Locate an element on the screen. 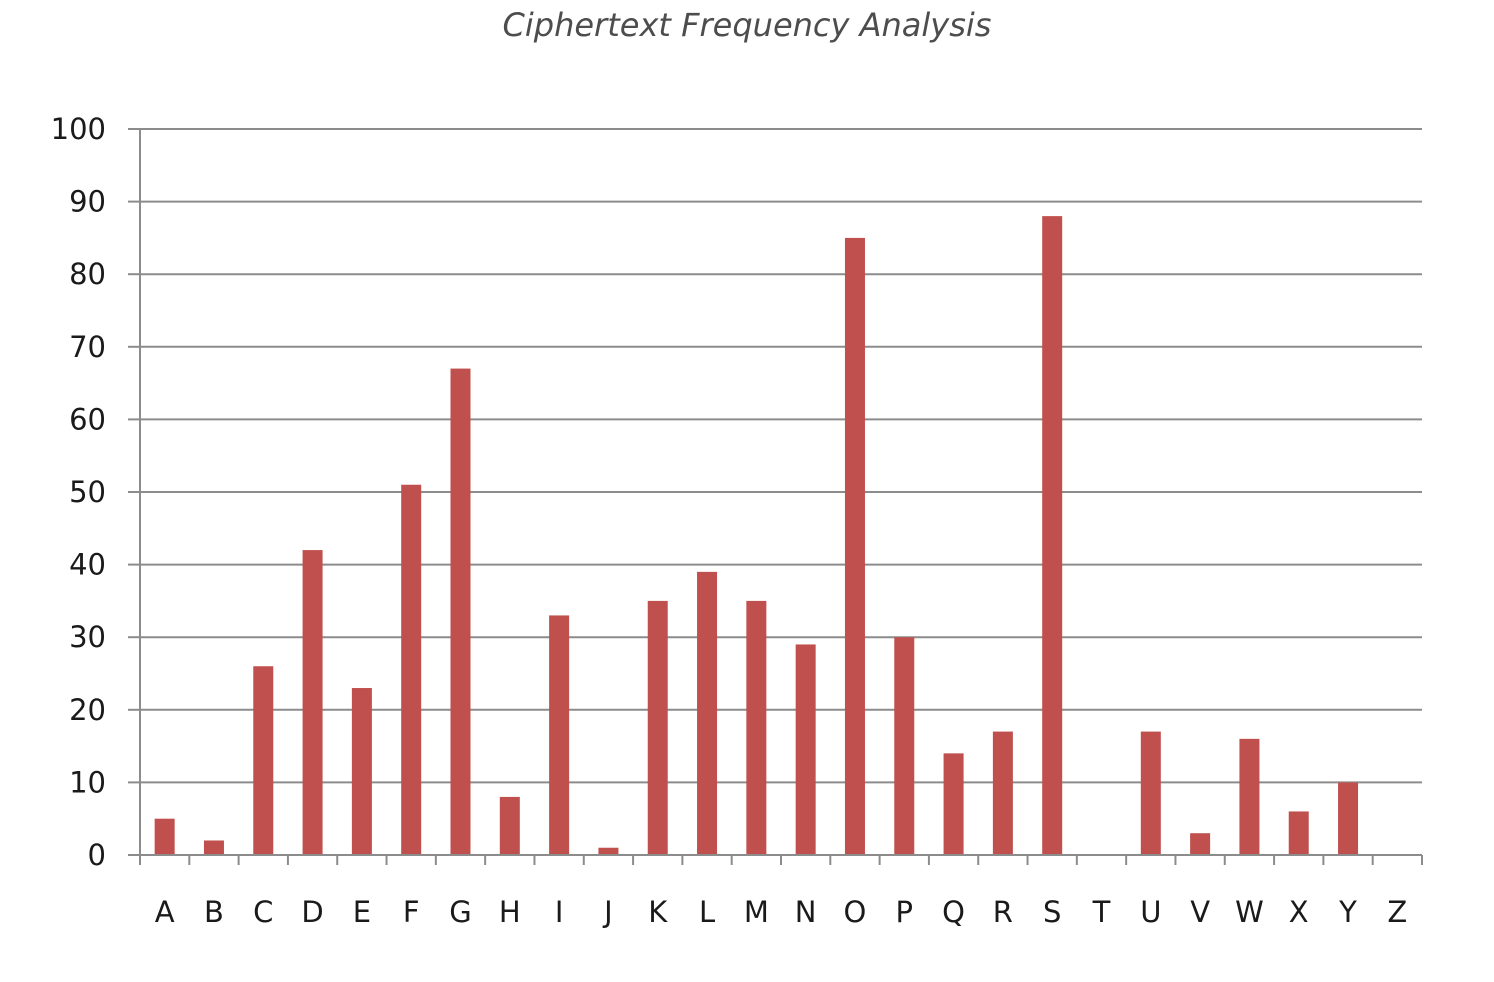 This screenshot has height=982, width=1494. bar-V is located at coordinates (1200, 844).